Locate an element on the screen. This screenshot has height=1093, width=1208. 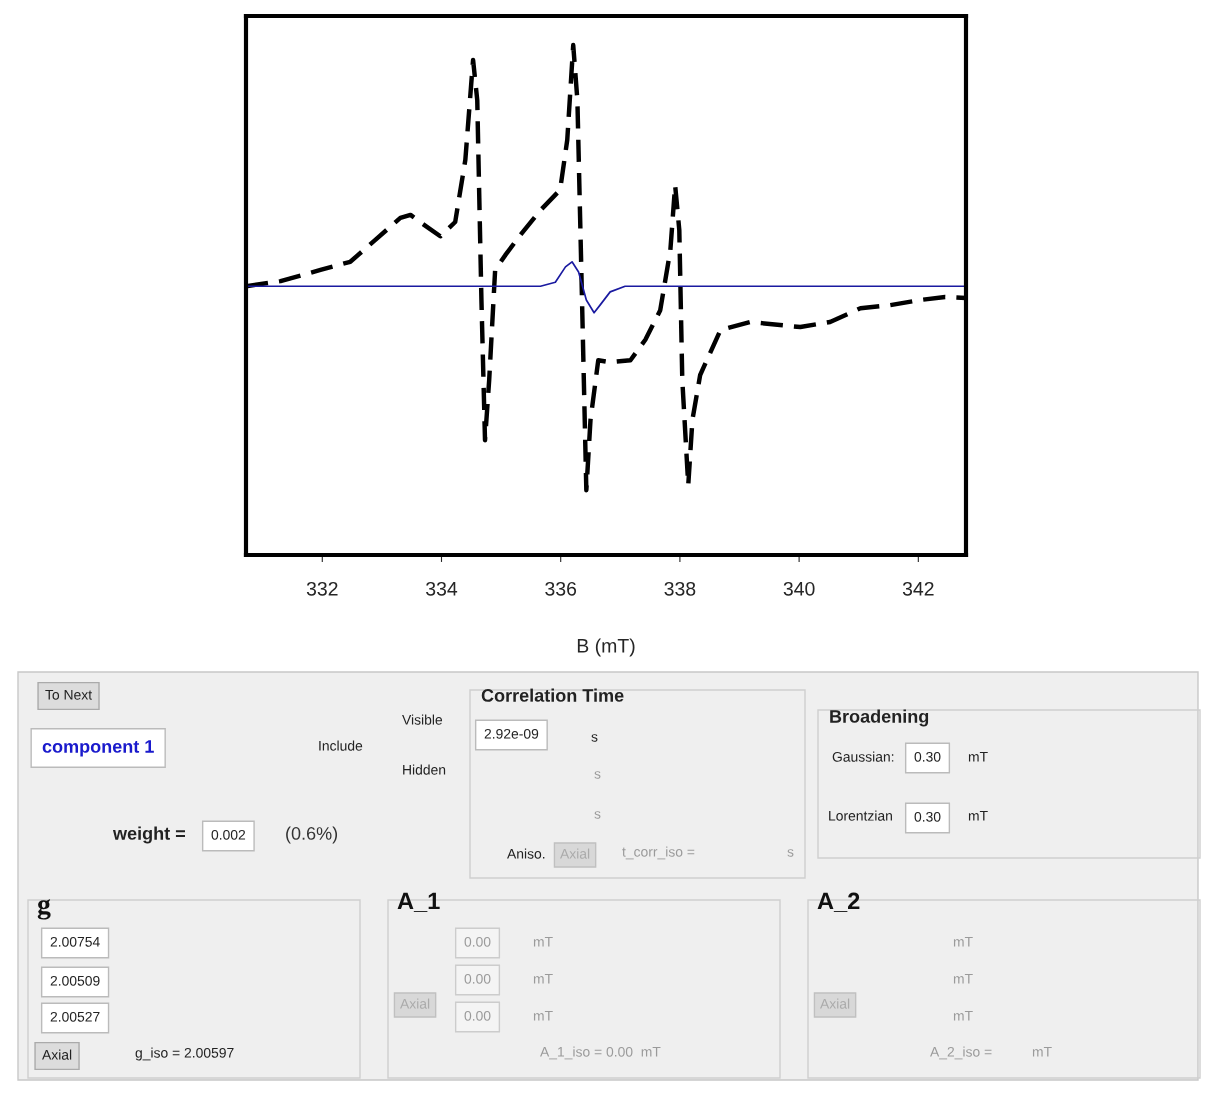
x-tick-label: 342 is located at coordinates (918, 588).